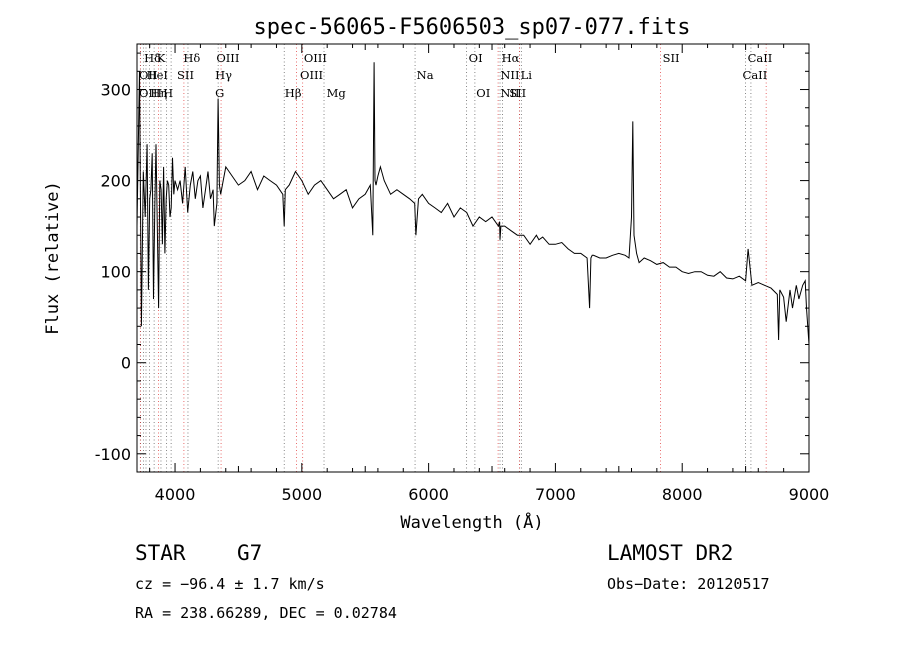  I want to click on marker-label: HeI, so click(157, 75).